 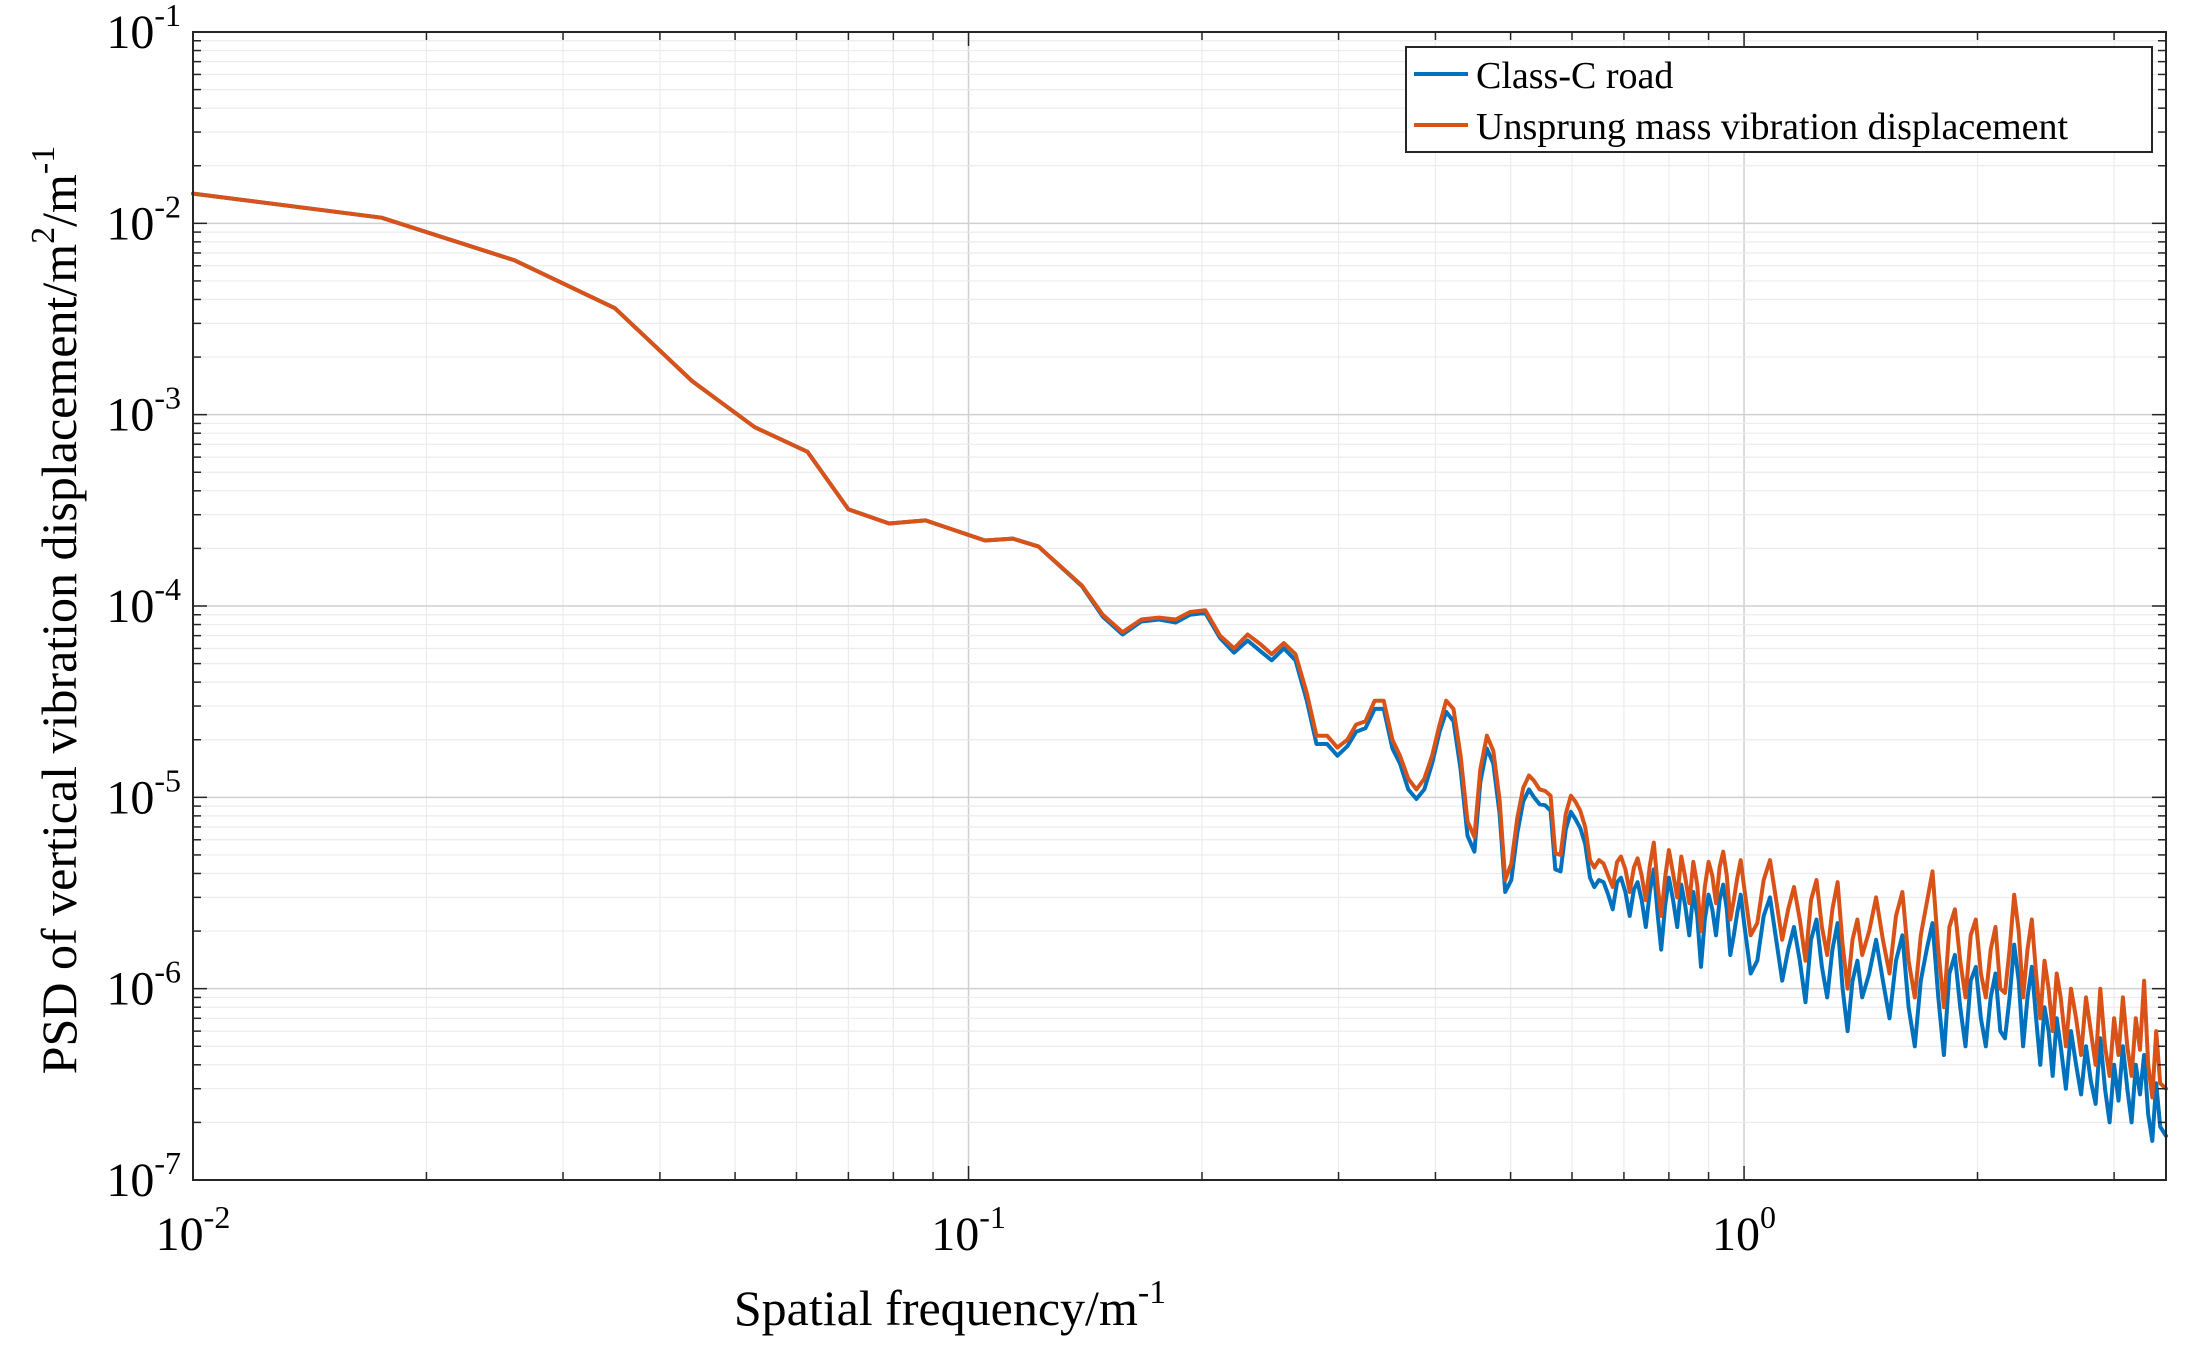 I want to click on y-axis-title-part1: PSD of vertical vibration displacement/m, so click(x=59, y=659).